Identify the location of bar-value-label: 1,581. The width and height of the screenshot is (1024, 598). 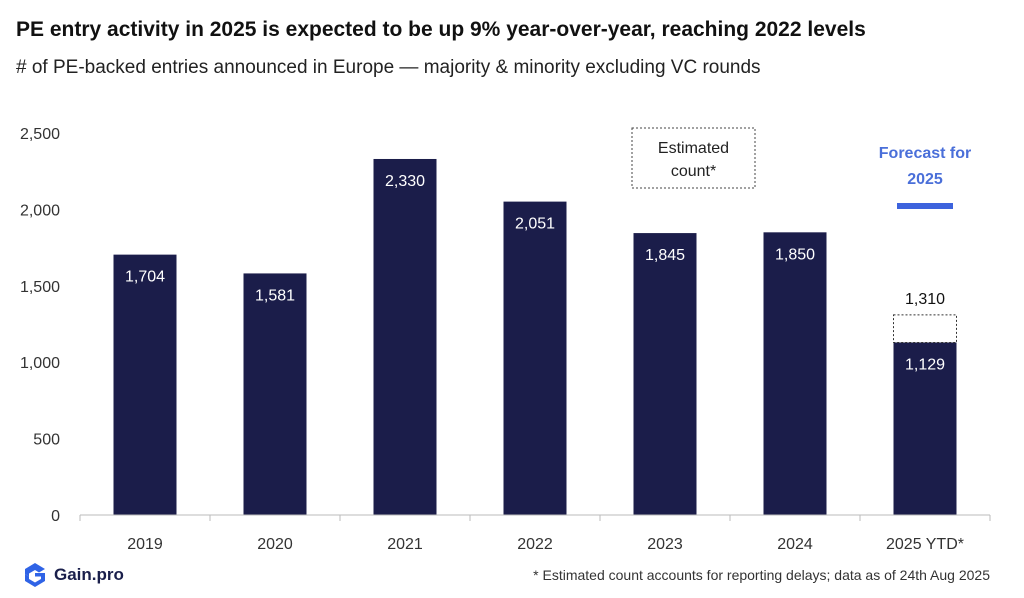
(275, 295).